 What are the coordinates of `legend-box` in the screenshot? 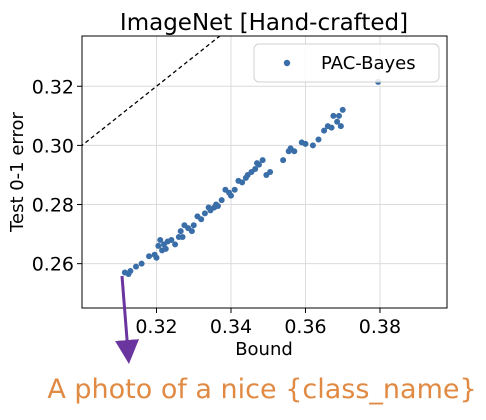 It's located at (346, 63).